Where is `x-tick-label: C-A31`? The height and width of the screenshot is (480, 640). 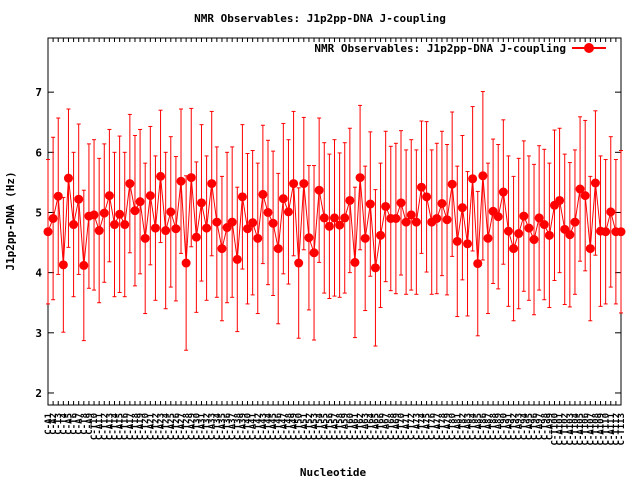
x-tick-label: C-A31 is located at coordinates (202, 426).